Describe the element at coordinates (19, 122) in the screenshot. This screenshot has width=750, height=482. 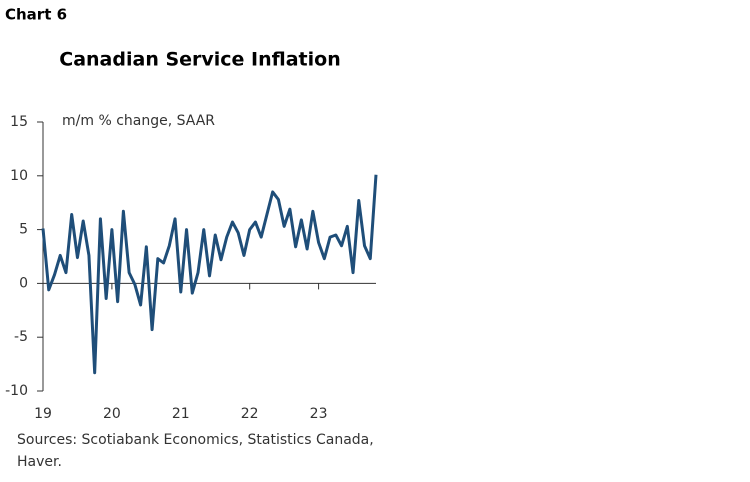
I see `y-tick-label: 15` at that location.